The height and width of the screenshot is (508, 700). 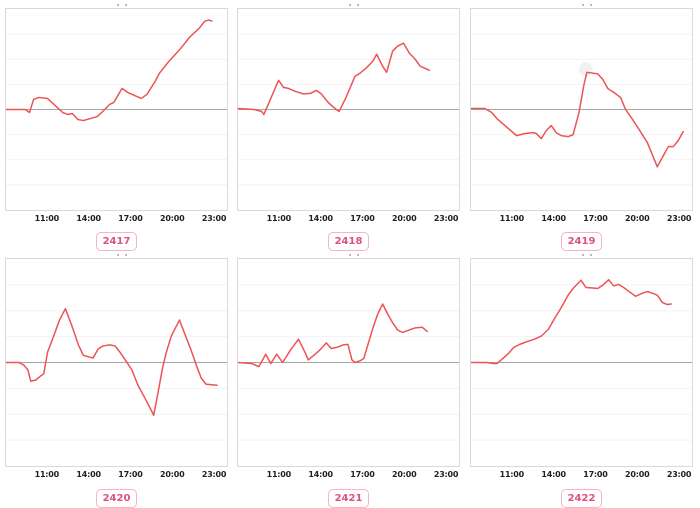 I want to click on badge-row: 2418, so click(x=348, y=240).